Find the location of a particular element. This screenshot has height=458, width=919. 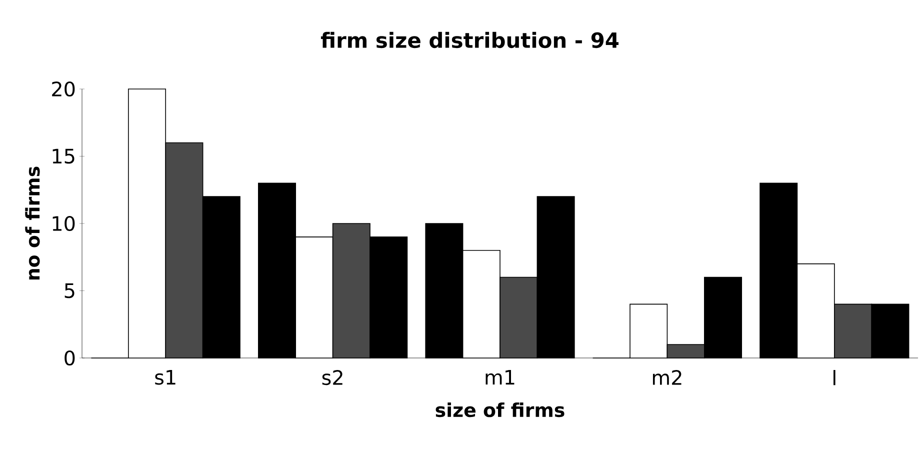

x-tick-label: m2 is located at coordinates (667, 377).